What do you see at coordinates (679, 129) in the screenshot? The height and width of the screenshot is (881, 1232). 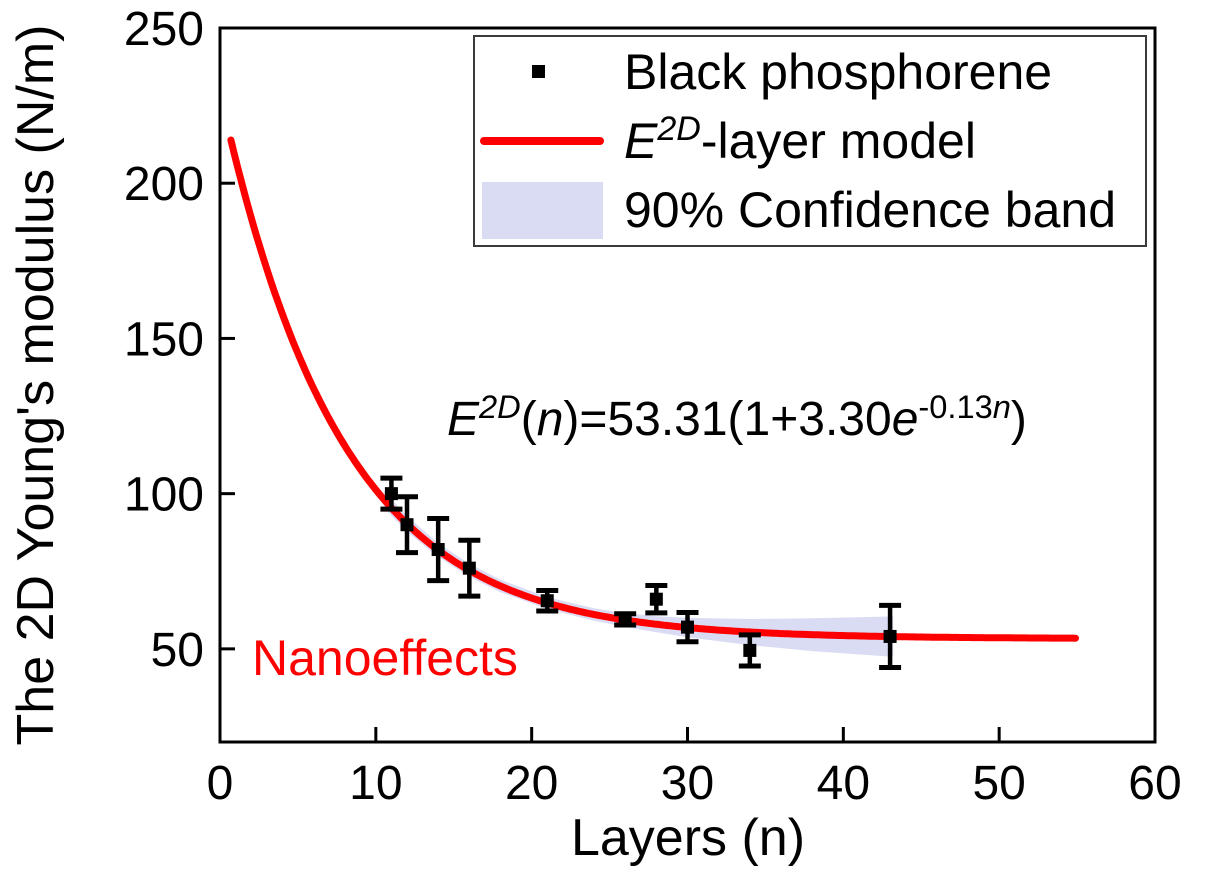 I see `legend-label-superscript: 2D` at bounding box center [679, 129].